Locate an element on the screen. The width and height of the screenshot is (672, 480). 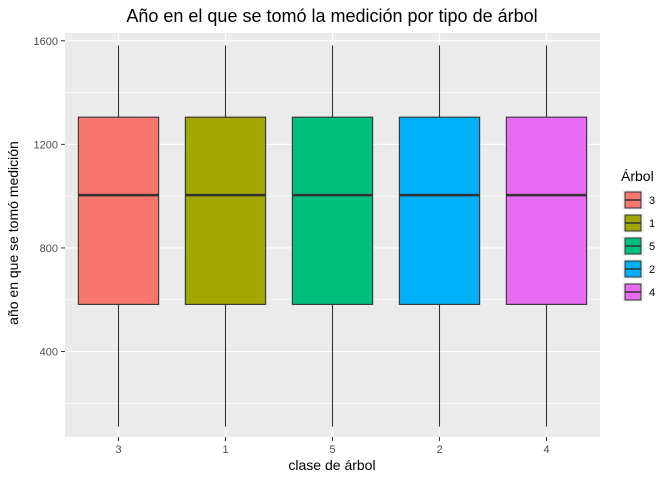
x-tick-label: 4 is located at coordinates (546, 450).